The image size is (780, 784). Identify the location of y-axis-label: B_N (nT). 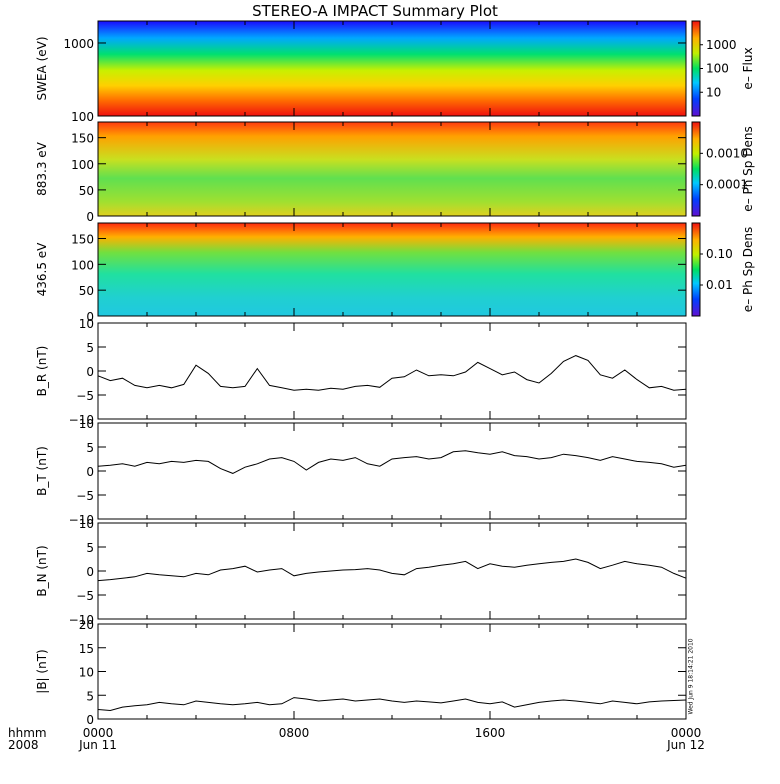
(42, 570).